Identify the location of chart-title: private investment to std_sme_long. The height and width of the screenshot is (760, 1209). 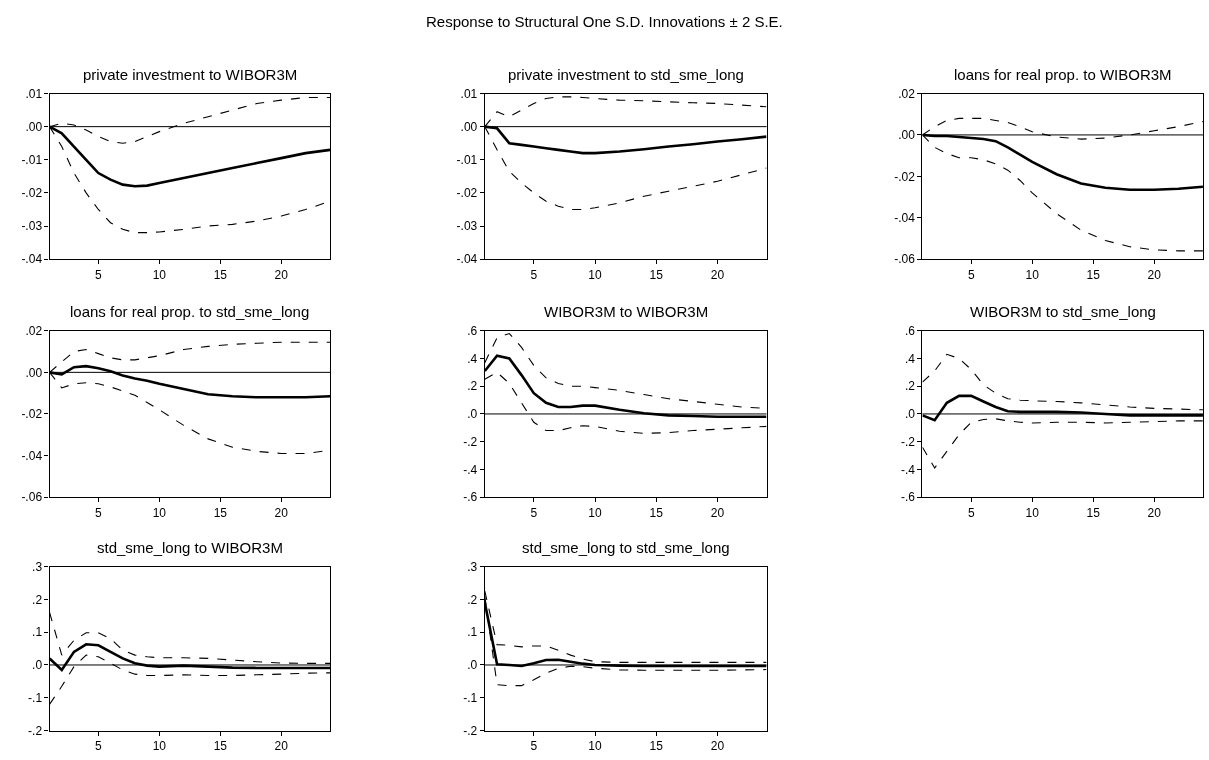
(626, 74).